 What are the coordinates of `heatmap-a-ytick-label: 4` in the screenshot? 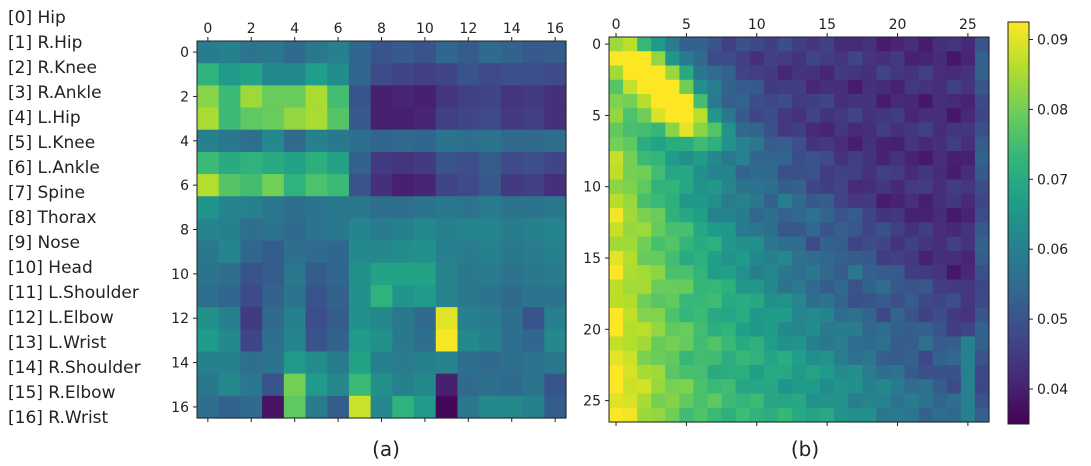 It's located at (184, 142).